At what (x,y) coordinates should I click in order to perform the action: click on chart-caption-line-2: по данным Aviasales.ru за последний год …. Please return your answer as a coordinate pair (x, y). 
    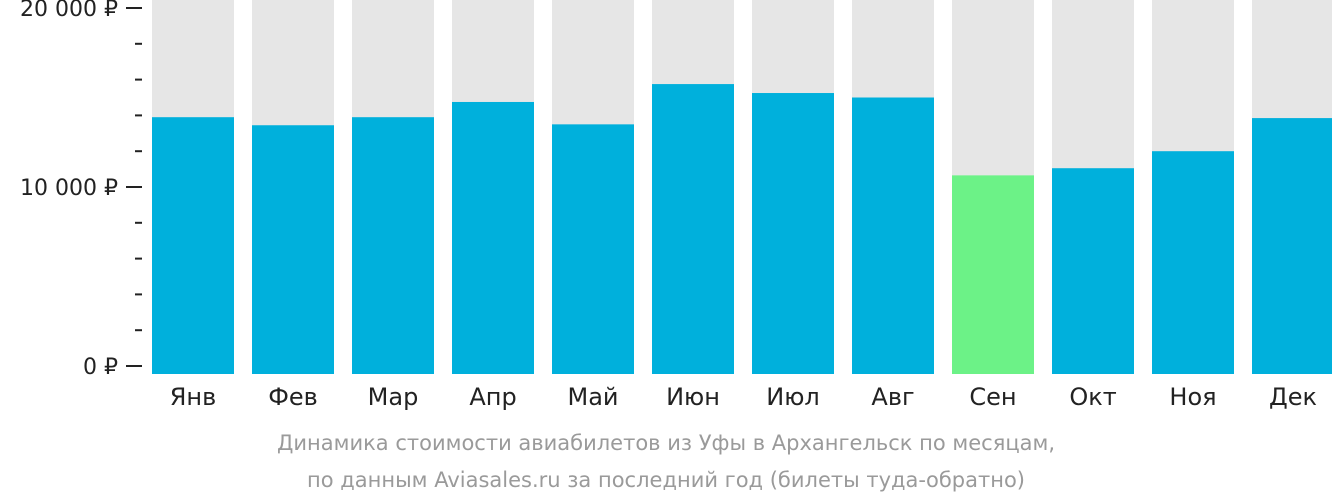
    Looking at the image, I should click on (666, 480).